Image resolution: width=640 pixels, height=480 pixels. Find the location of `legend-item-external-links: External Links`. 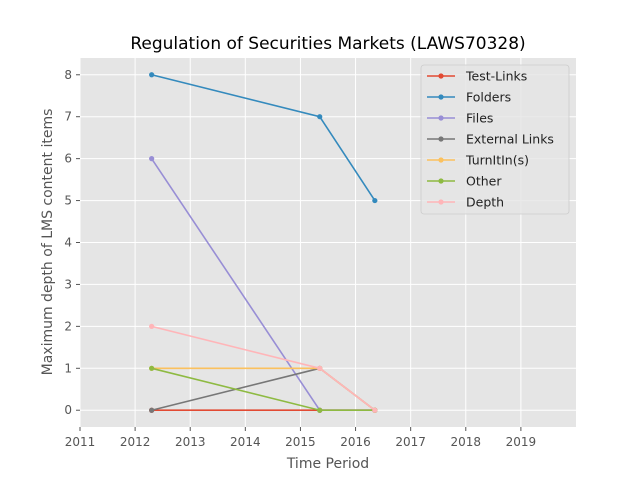

legend-item-external-links: External Links is located at coordinates (490, 139).